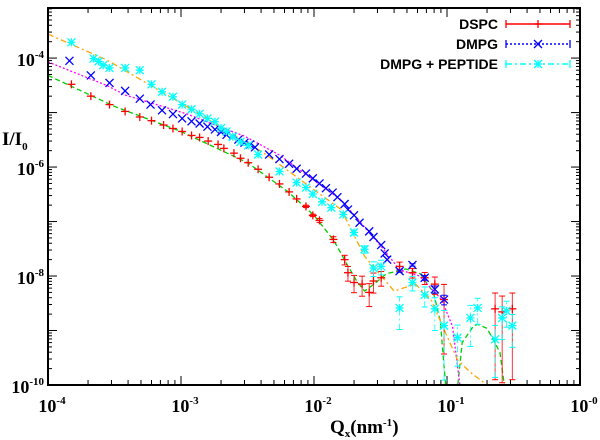 The width and height of the screenshot is (600, 440). Describe the element at coordinates (450, 405) in the screenshot. I see `x-tick-label: 10⁻¹` at that location.